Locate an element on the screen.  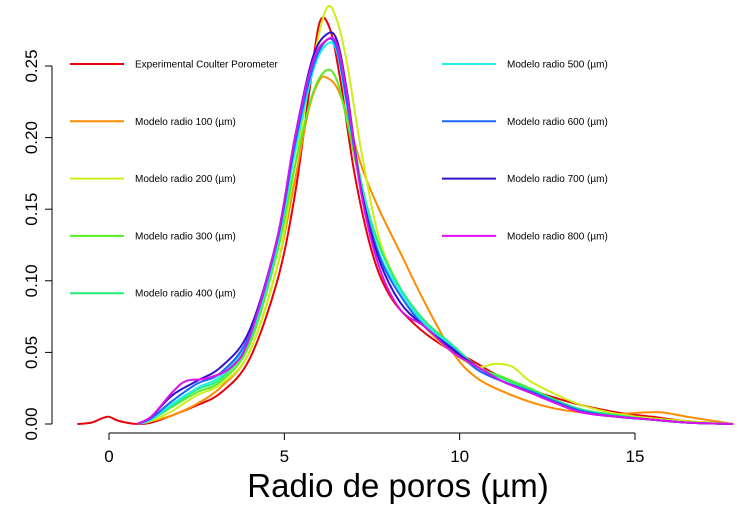
x-axis: 0 5 10 15 is located at coordinates (374, 449).